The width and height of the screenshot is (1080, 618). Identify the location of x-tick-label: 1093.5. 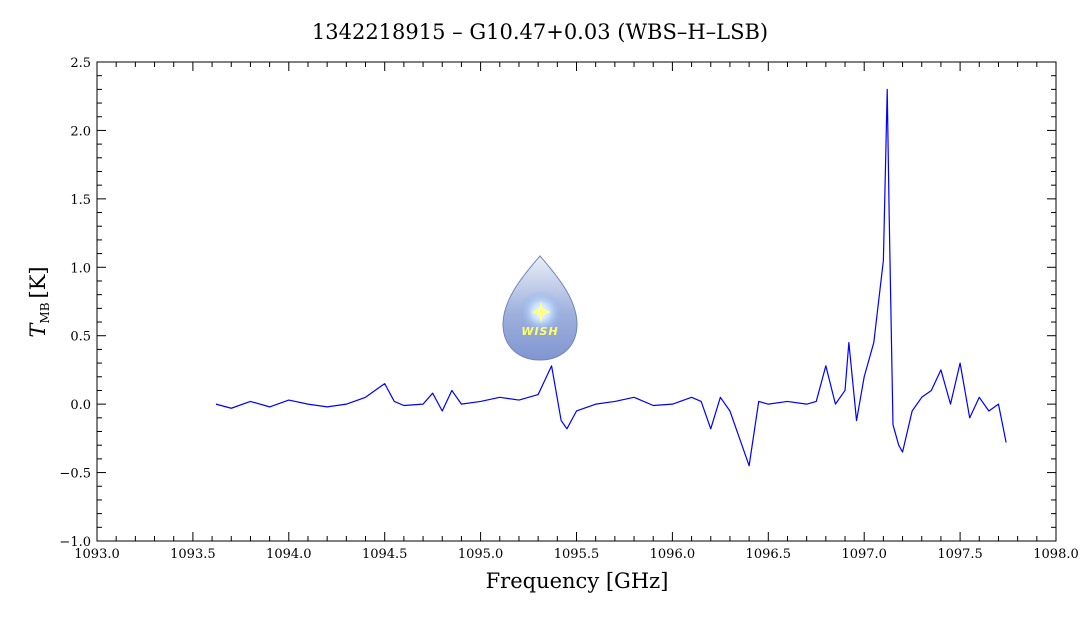
(193, 554).